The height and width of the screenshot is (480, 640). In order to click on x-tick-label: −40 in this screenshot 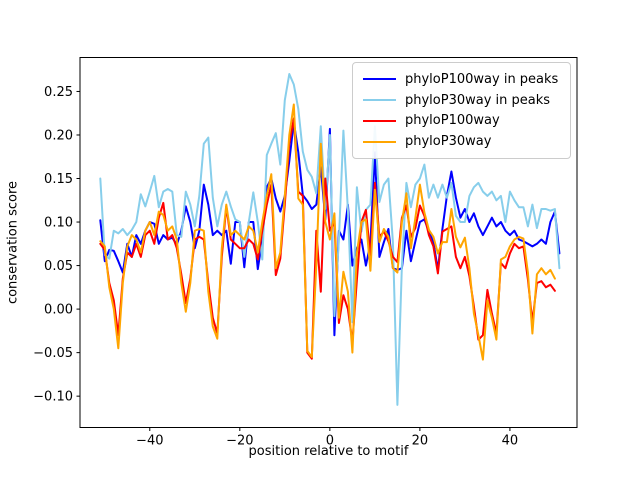, I will do `click(149, 441)`.